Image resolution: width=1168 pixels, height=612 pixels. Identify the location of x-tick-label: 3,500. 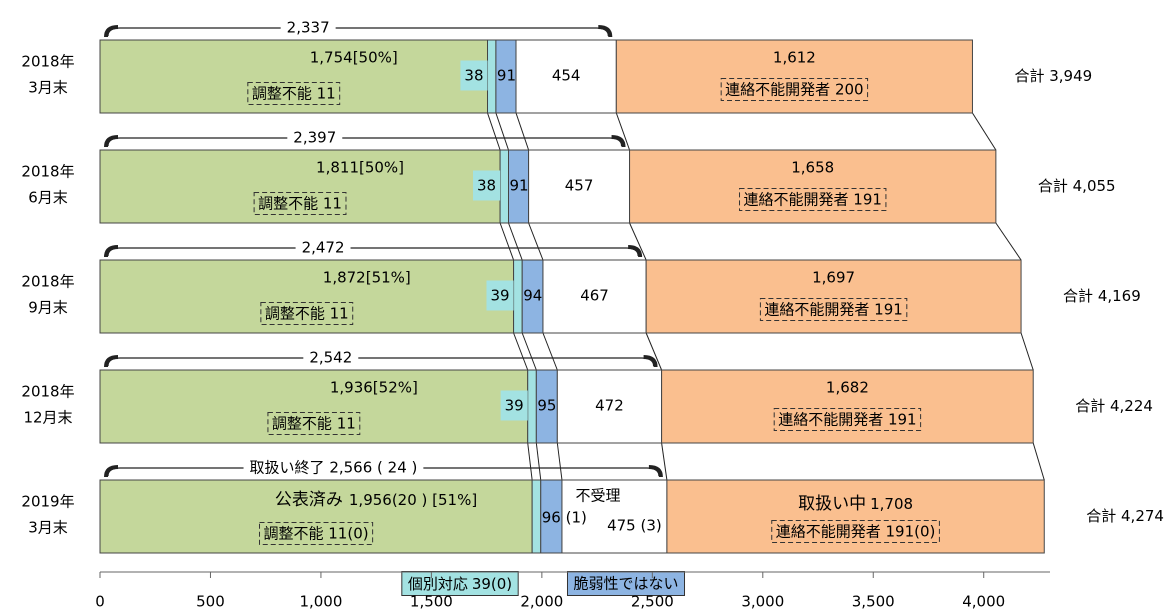
(873, 602).